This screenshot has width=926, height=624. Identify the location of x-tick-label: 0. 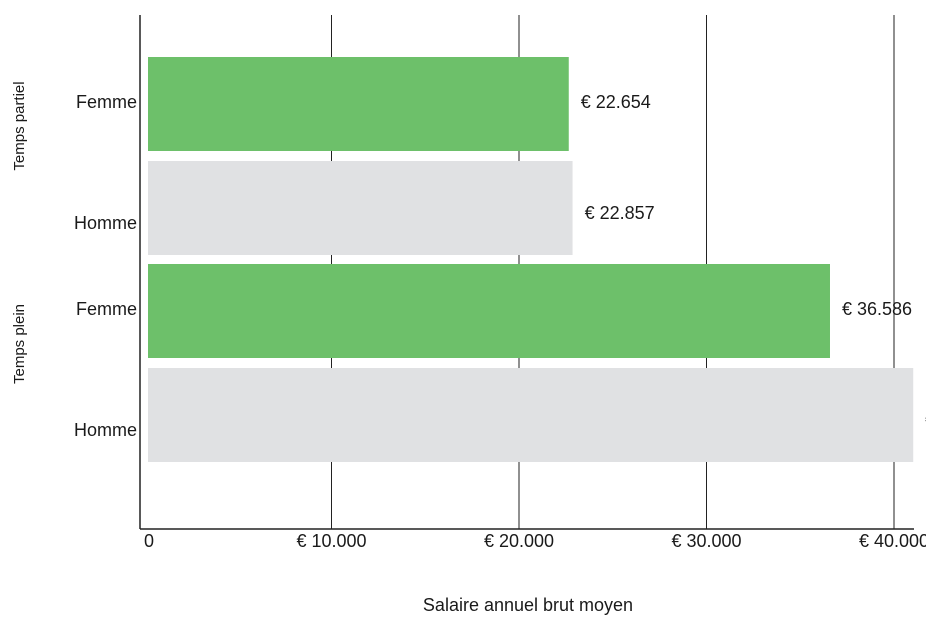
(149, 541).